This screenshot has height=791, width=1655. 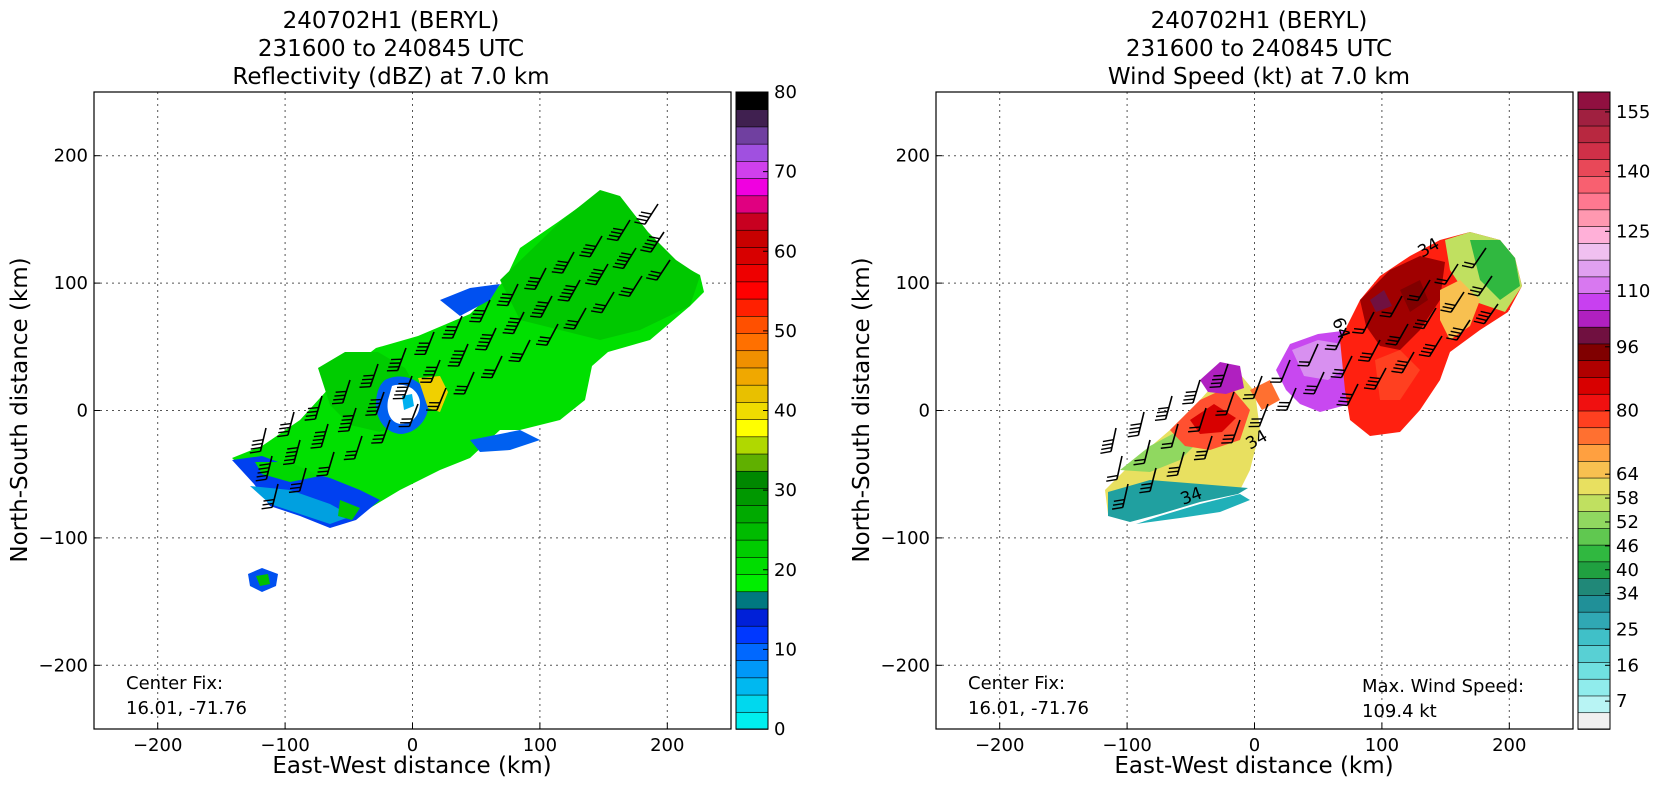 I want to click on reflectivity-field, so click(x=468, y=391).